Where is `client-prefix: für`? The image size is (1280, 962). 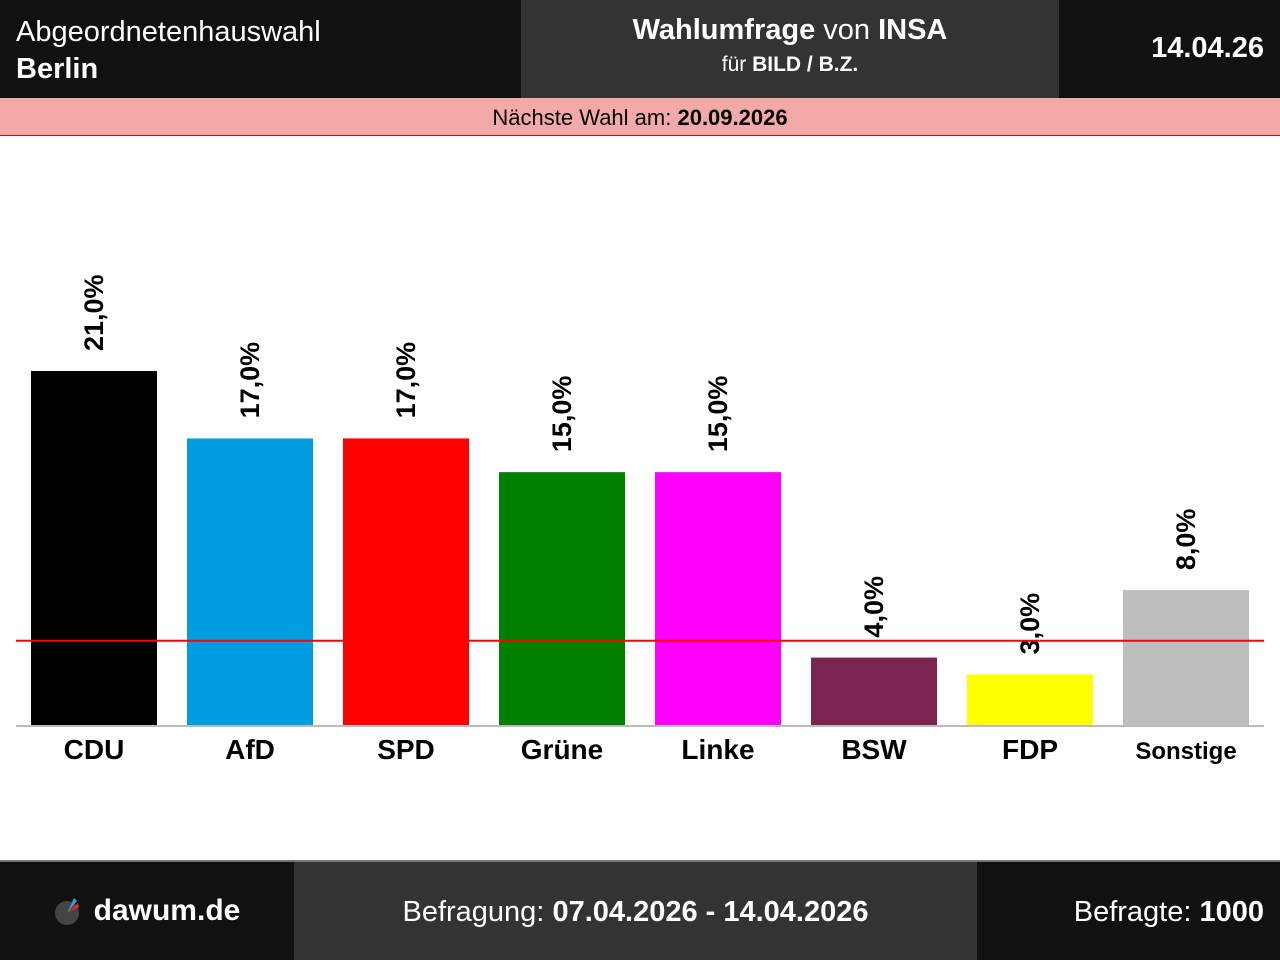
client-prefix: für is located at coordinates (734, 64).